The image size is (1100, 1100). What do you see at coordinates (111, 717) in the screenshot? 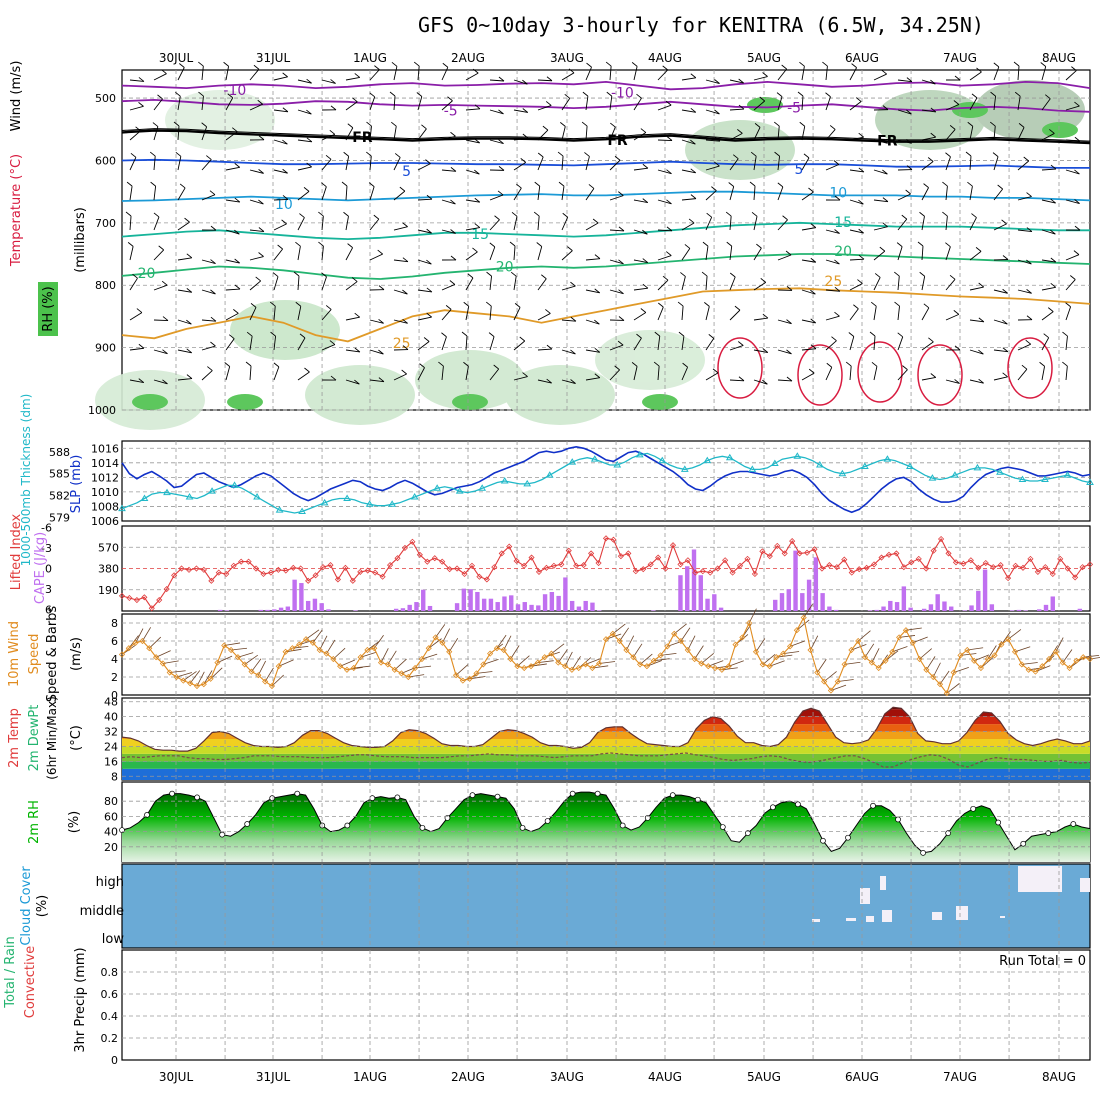
I see `temp-tick-40: 40` at bounding box center [111, 717].